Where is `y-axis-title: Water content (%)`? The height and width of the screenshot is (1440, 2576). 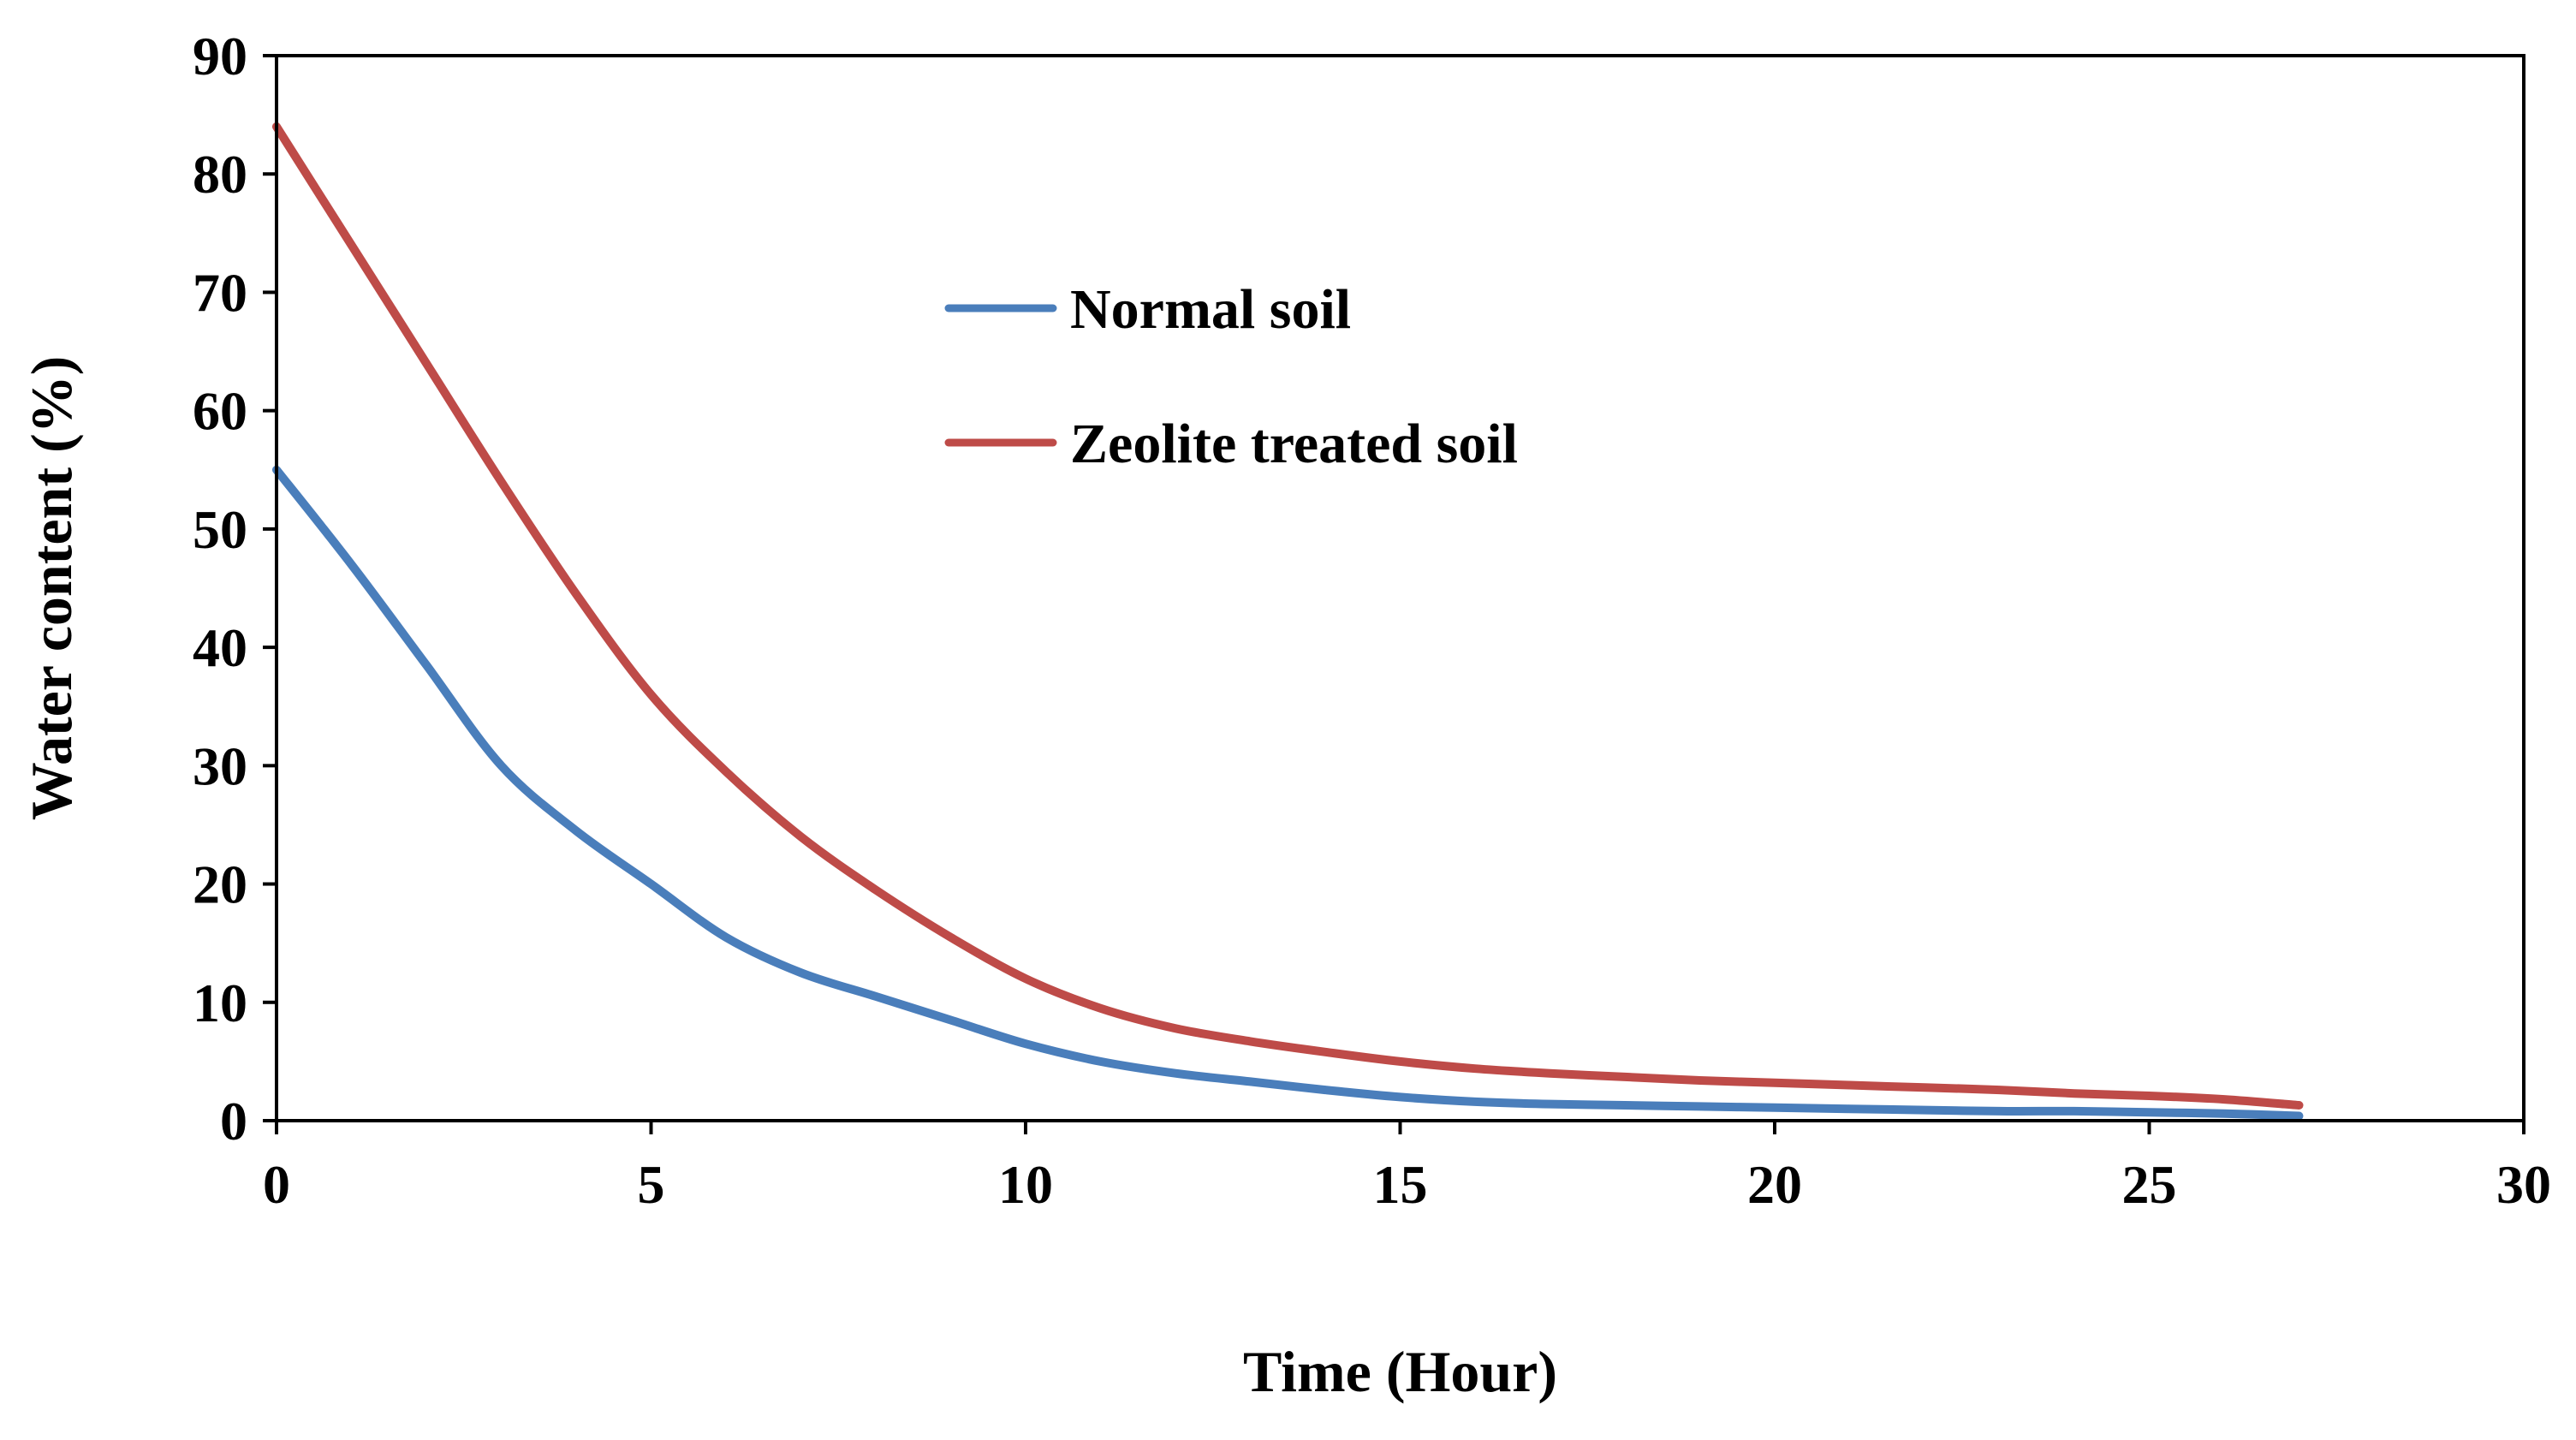 y-axis-title: Water content (%) is located at coordinates (51, 588).